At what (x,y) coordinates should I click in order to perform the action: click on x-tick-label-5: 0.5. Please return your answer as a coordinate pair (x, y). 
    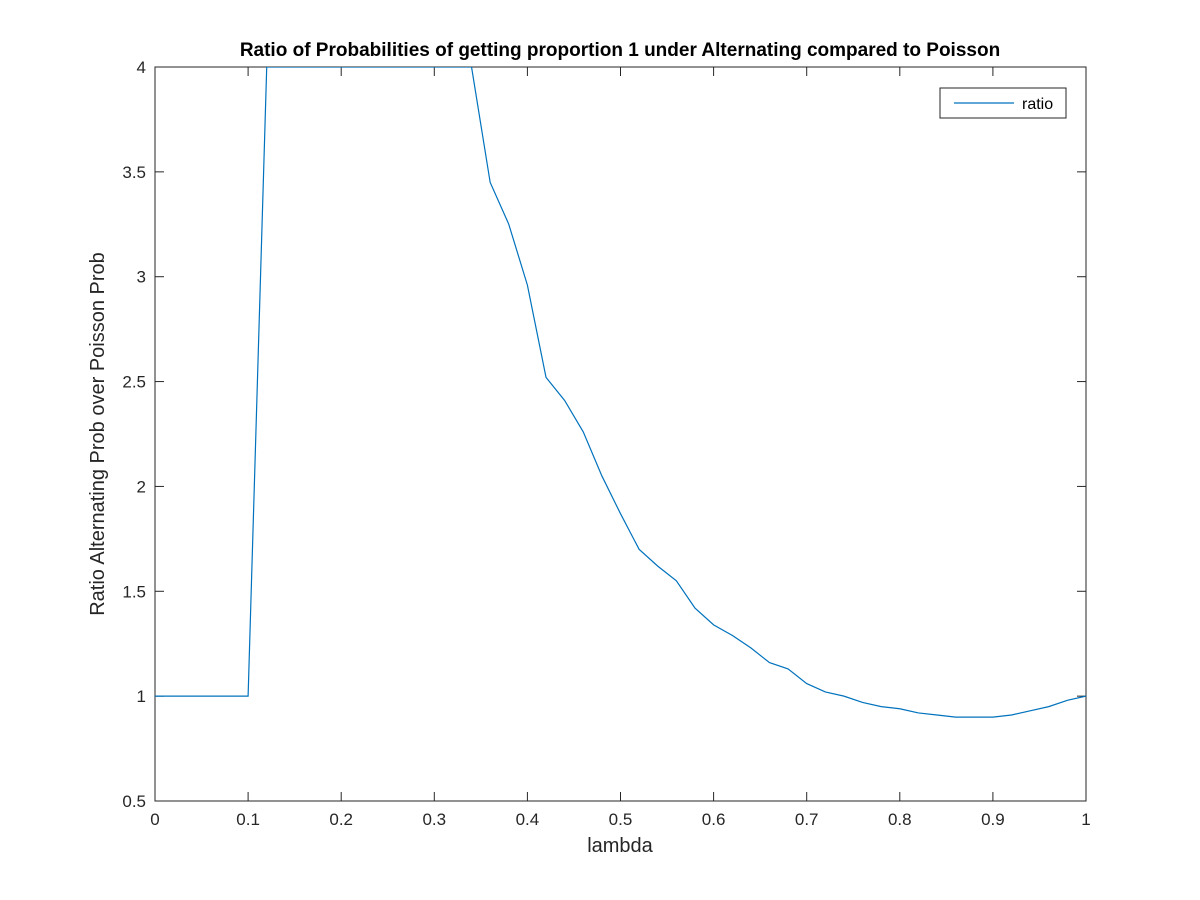
    Looking at the image, I should click on (621, 819).